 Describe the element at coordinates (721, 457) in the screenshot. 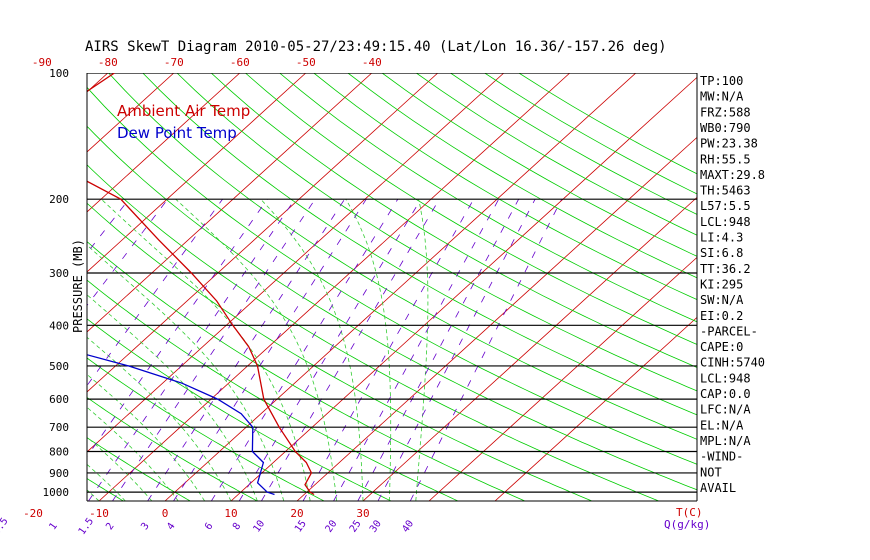

I see `stat-entry: -WIND-` at that location.